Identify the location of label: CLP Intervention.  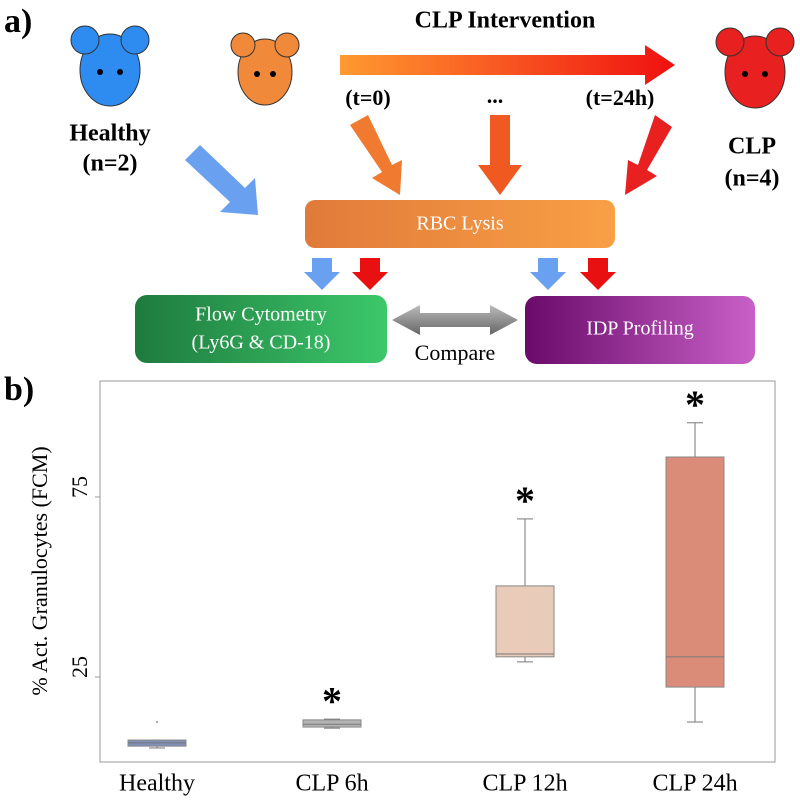
(505, 21).